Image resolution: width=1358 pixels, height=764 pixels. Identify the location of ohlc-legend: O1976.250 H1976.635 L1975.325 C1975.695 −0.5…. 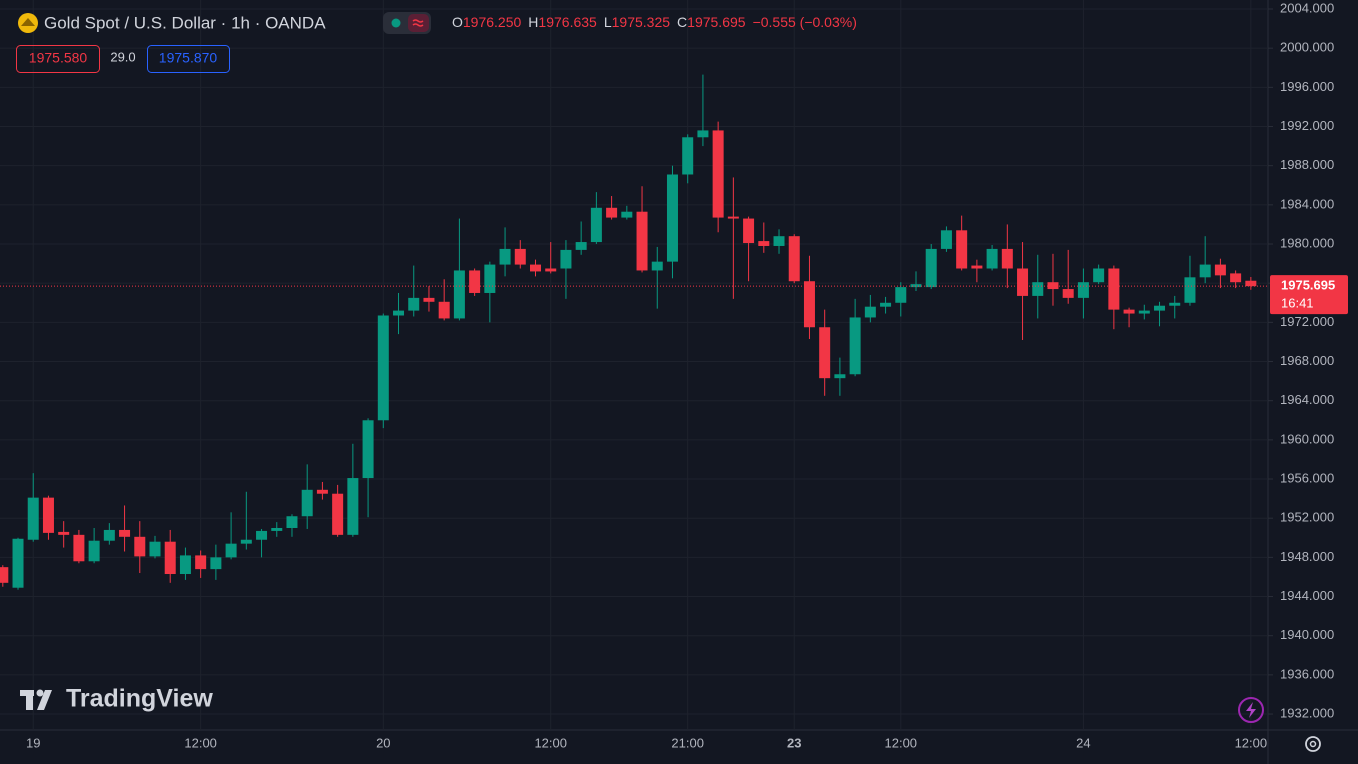
(654, 22).